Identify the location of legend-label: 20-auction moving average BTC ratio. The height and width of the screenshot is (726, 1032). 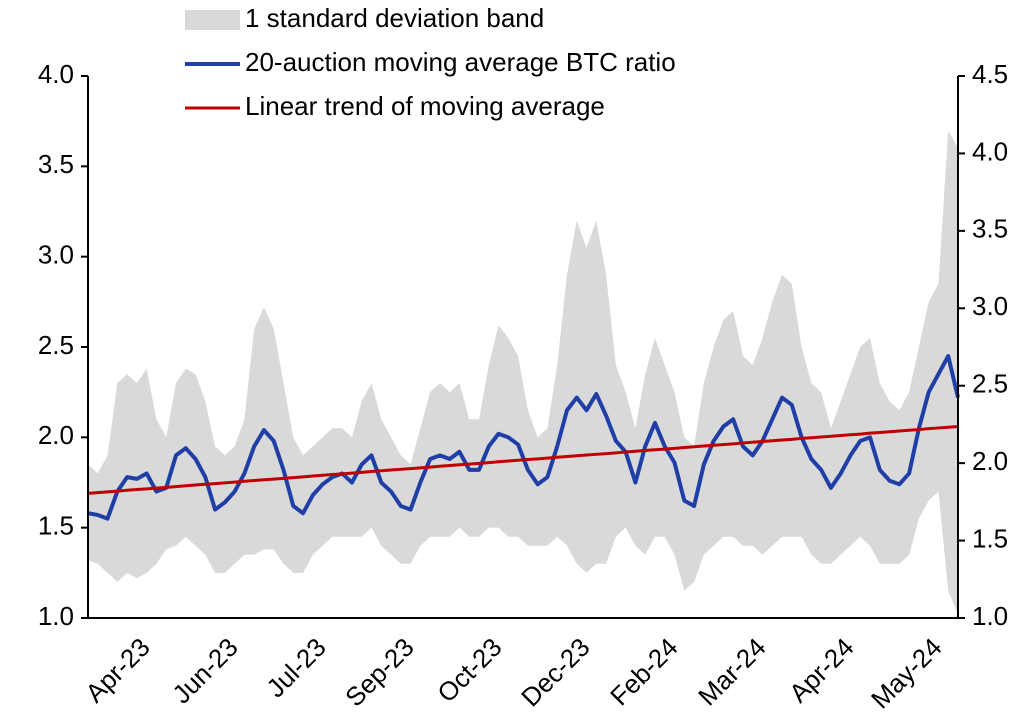
(460, 62).